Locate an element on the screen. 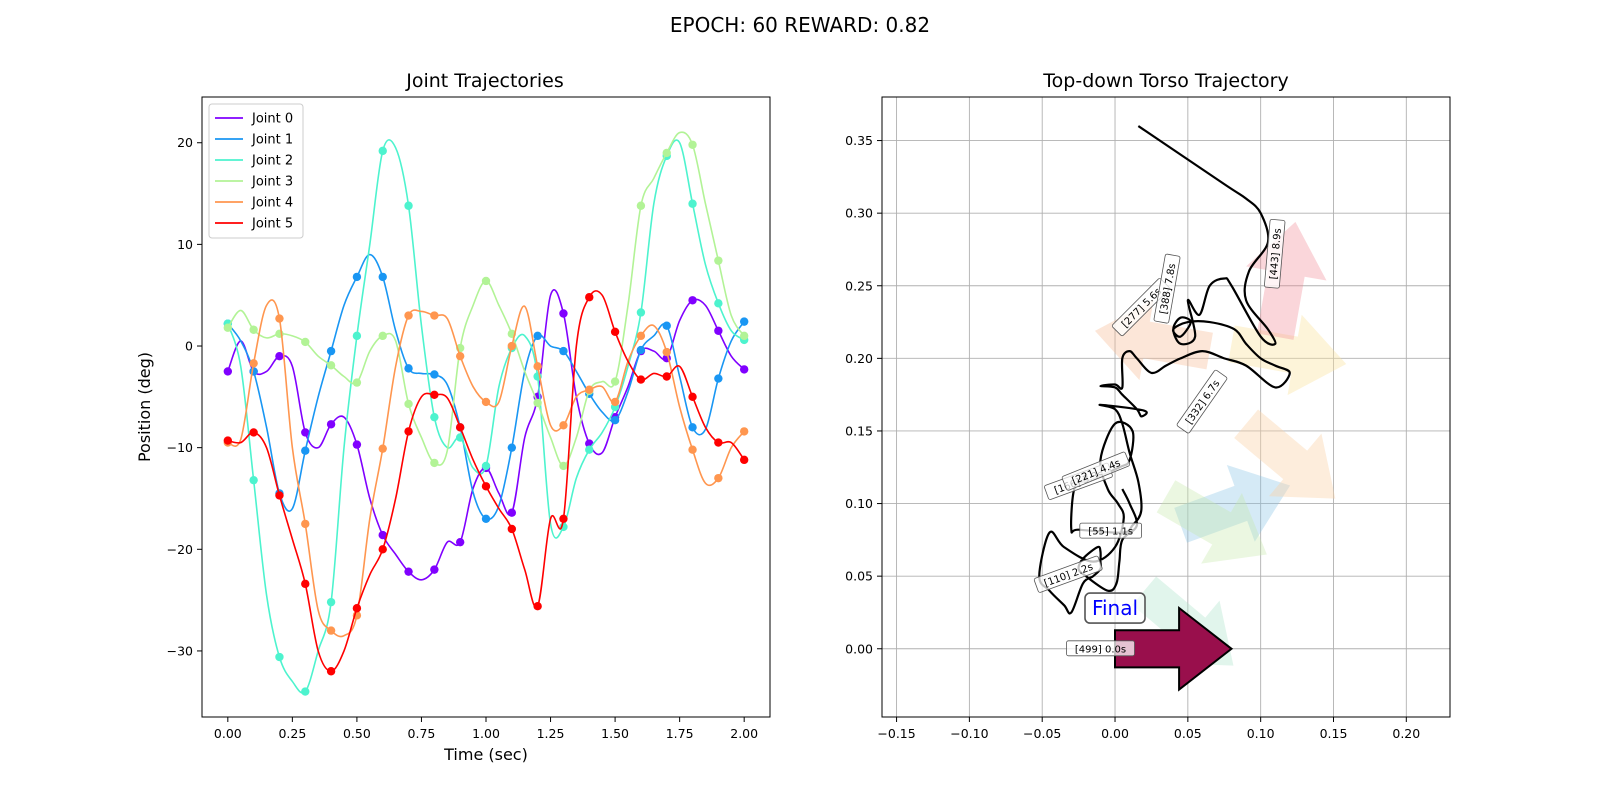 The width and height of the screenshot is (1600, 800). final-label-text: Final is located at coordinates (1115, 608).